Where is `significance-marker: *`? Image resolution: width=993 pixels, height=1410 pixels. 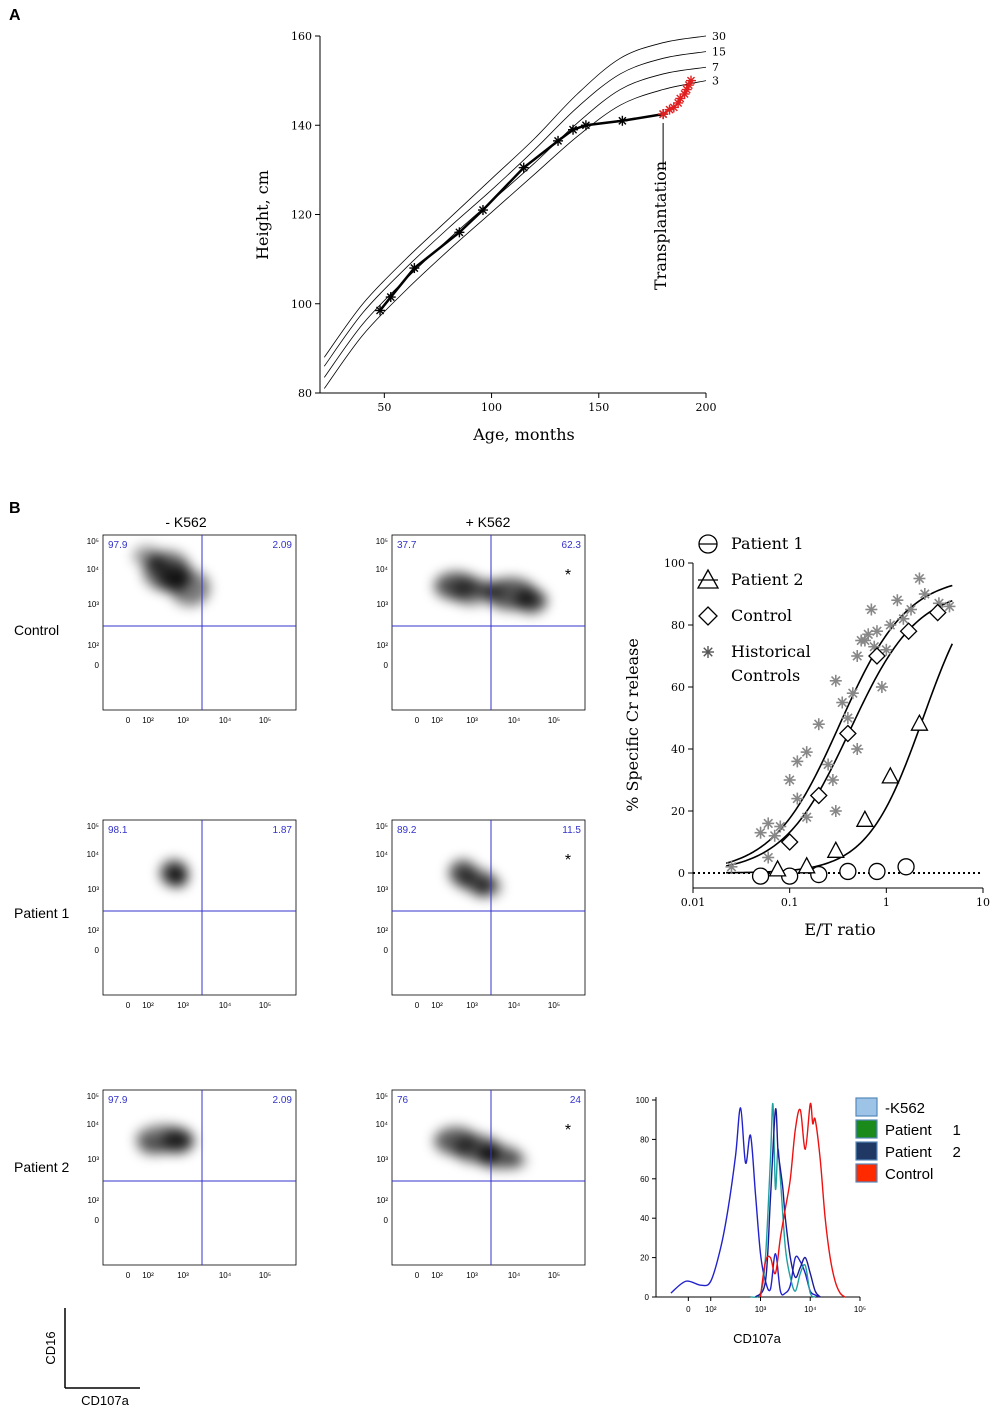
significance-marker: * is located at coordinates (568, 860).